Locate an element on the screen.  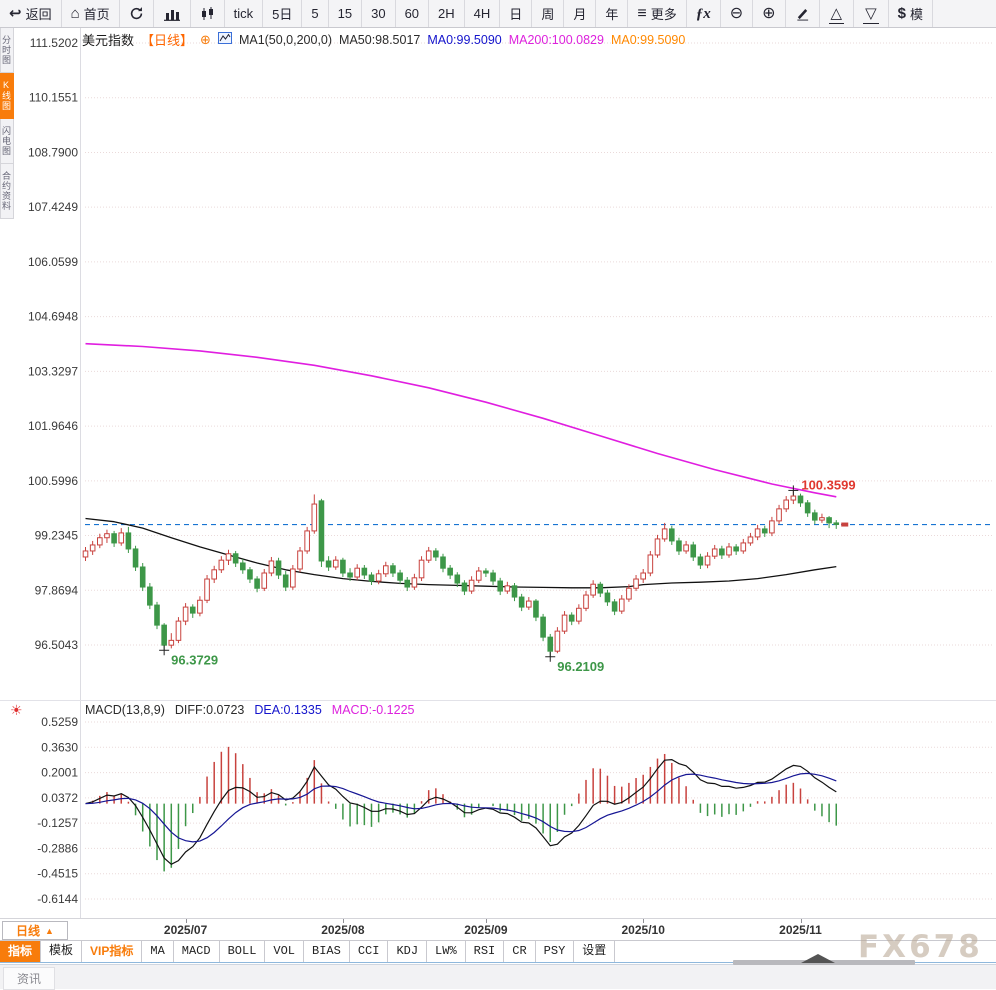
toolbar-home-button: ⌂ 首页 is located at coordinates (91, 13).